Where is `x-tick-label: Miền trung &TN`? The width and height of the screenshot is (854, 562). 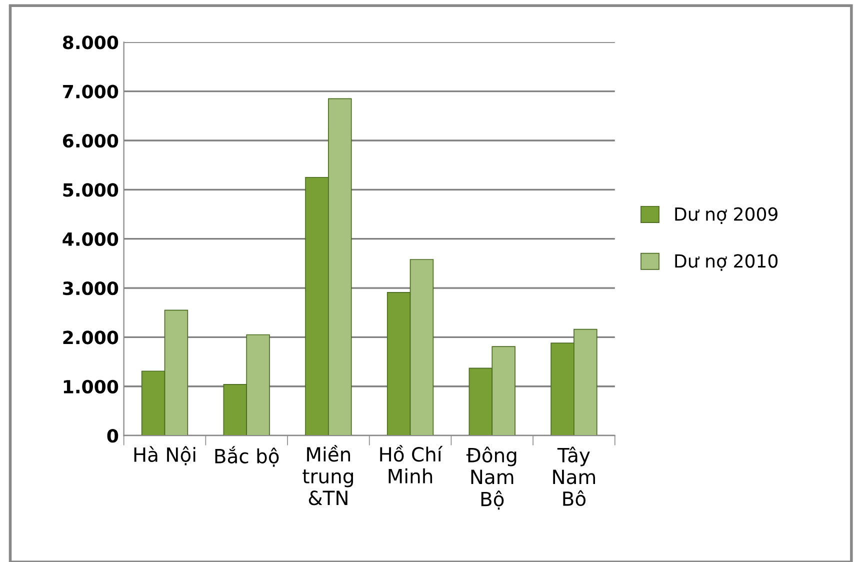 x-tick-label: Miền trung &TN is located at coordinates (327, 475).